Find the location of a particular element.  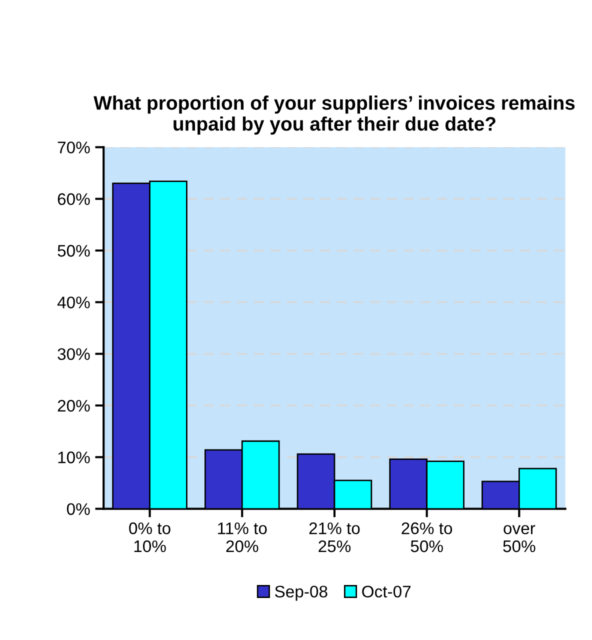

x-tick-label: 0% to 10% is located at coordinates (149, 537).